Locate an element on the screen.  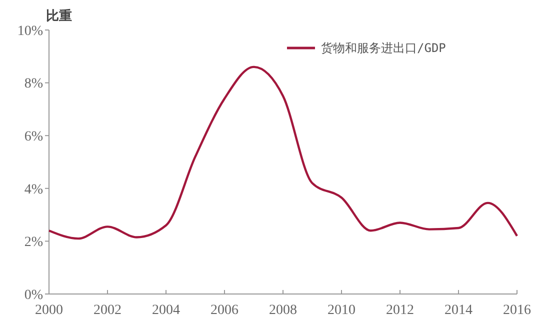
x-tick-label: 2006 is located at coordinates (224, 310).